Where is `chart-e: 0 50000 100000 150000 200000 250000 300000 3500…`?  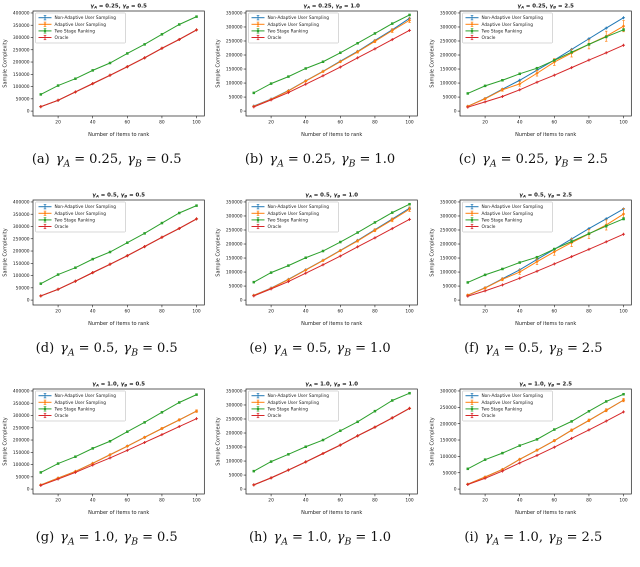
chart-e: 0 50000 100000 150000 200000 250000 300000 3500… is located at coordinates (317, 259).